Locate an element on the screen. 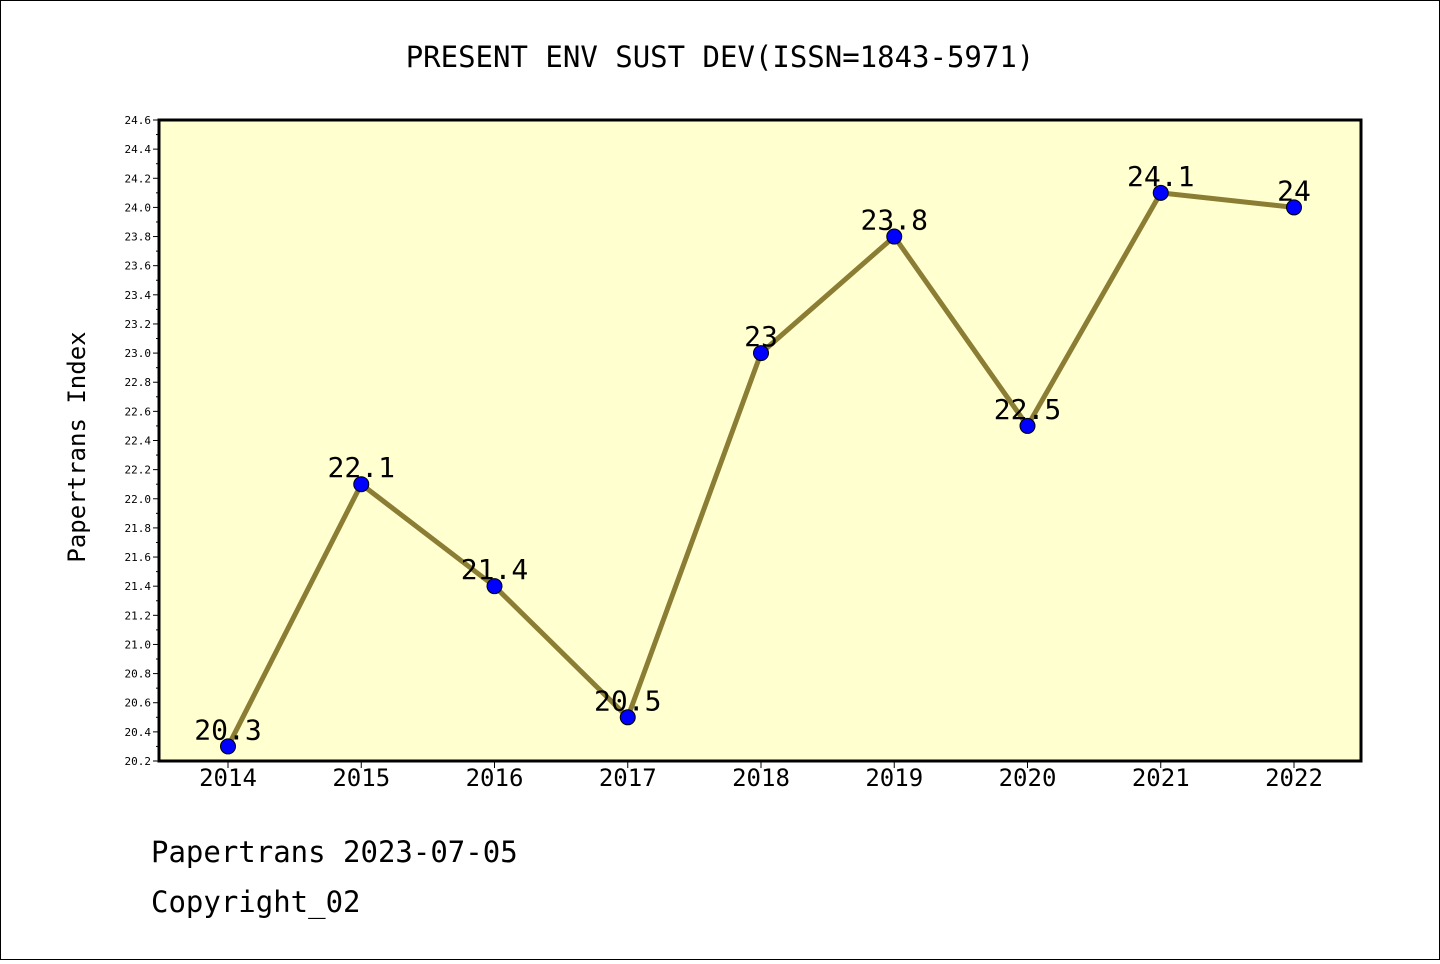  footer-copyright: Copyright_02 is located at coordinates (256, 902).